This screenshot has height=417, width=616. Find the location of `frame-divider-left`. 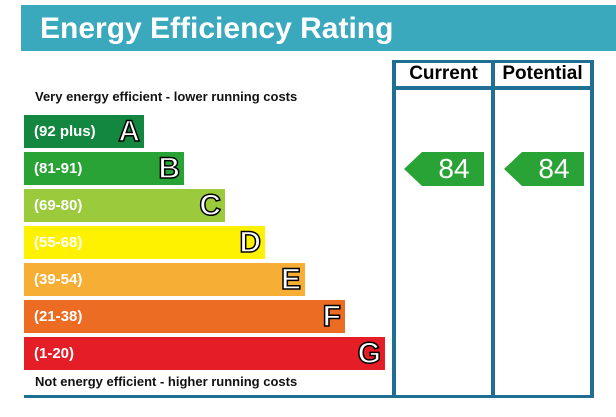

frame-divider-left is located at coordinates (394, 229).